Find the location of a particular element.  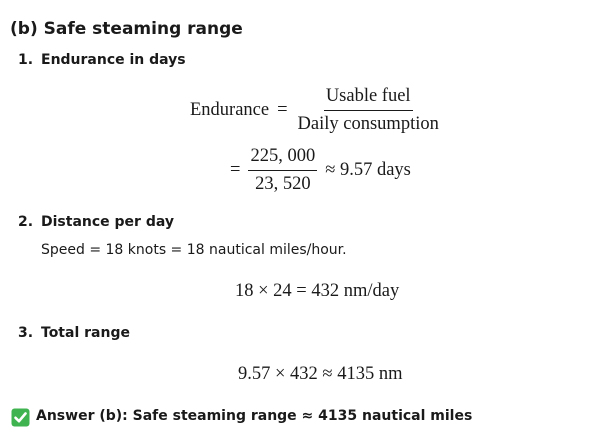

denominator: 23, 520 is located at coordinates (283, 184).